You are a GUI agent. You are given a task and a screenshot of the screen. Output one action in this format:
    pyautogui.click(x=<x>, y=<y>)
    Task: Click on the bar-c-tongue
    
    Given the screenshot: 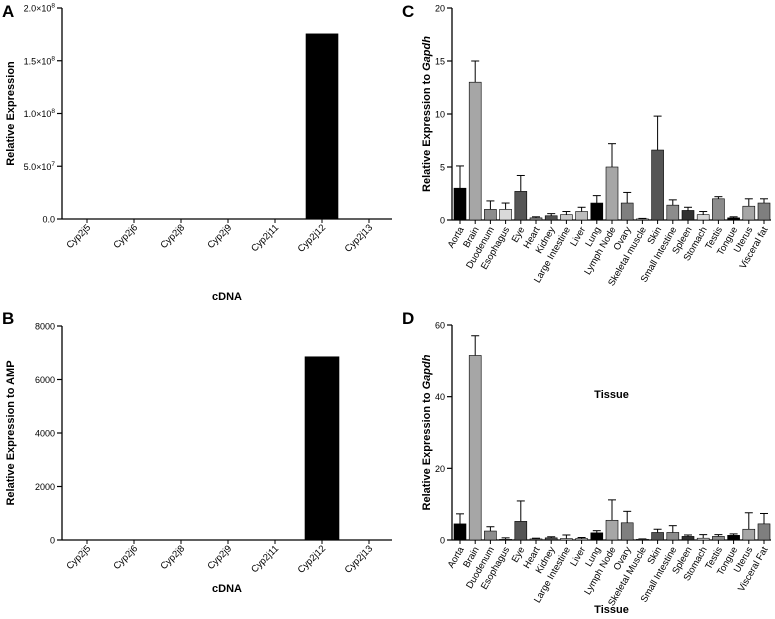 What is the action you would take?
    pyautogui.click(x=733, y=219)
    